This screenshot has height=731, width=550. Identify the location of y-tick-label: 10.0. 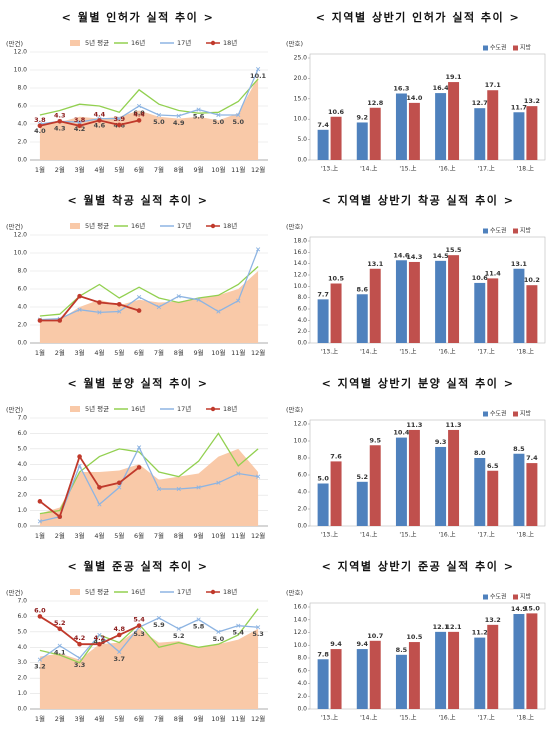
(301, 645).